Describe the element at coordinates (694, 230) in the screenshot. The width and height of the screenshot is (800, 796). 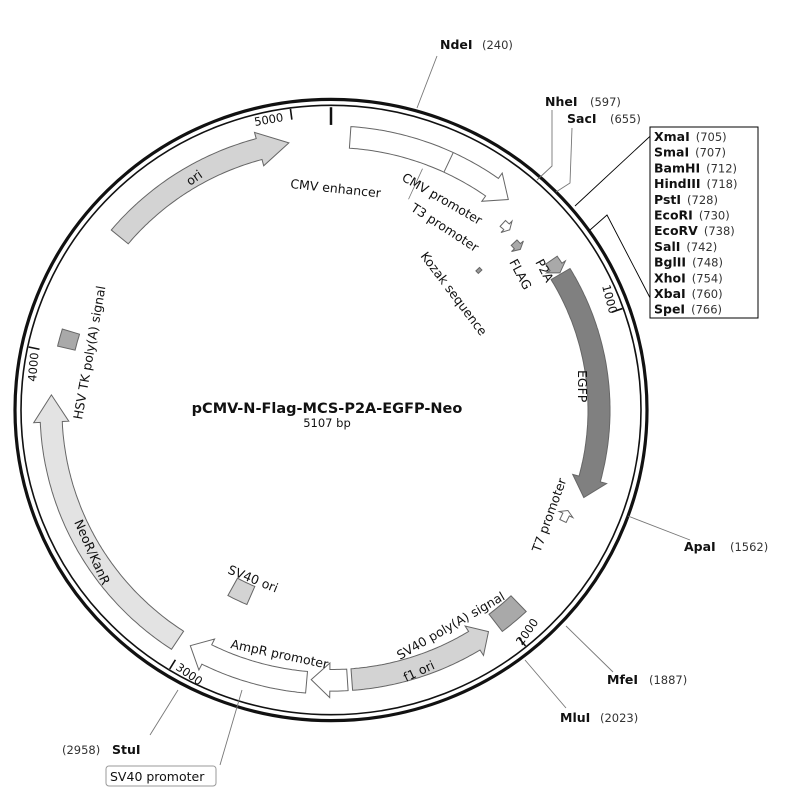
I see `mcs-site-EcoRV: EcoRV (738)` at that location.